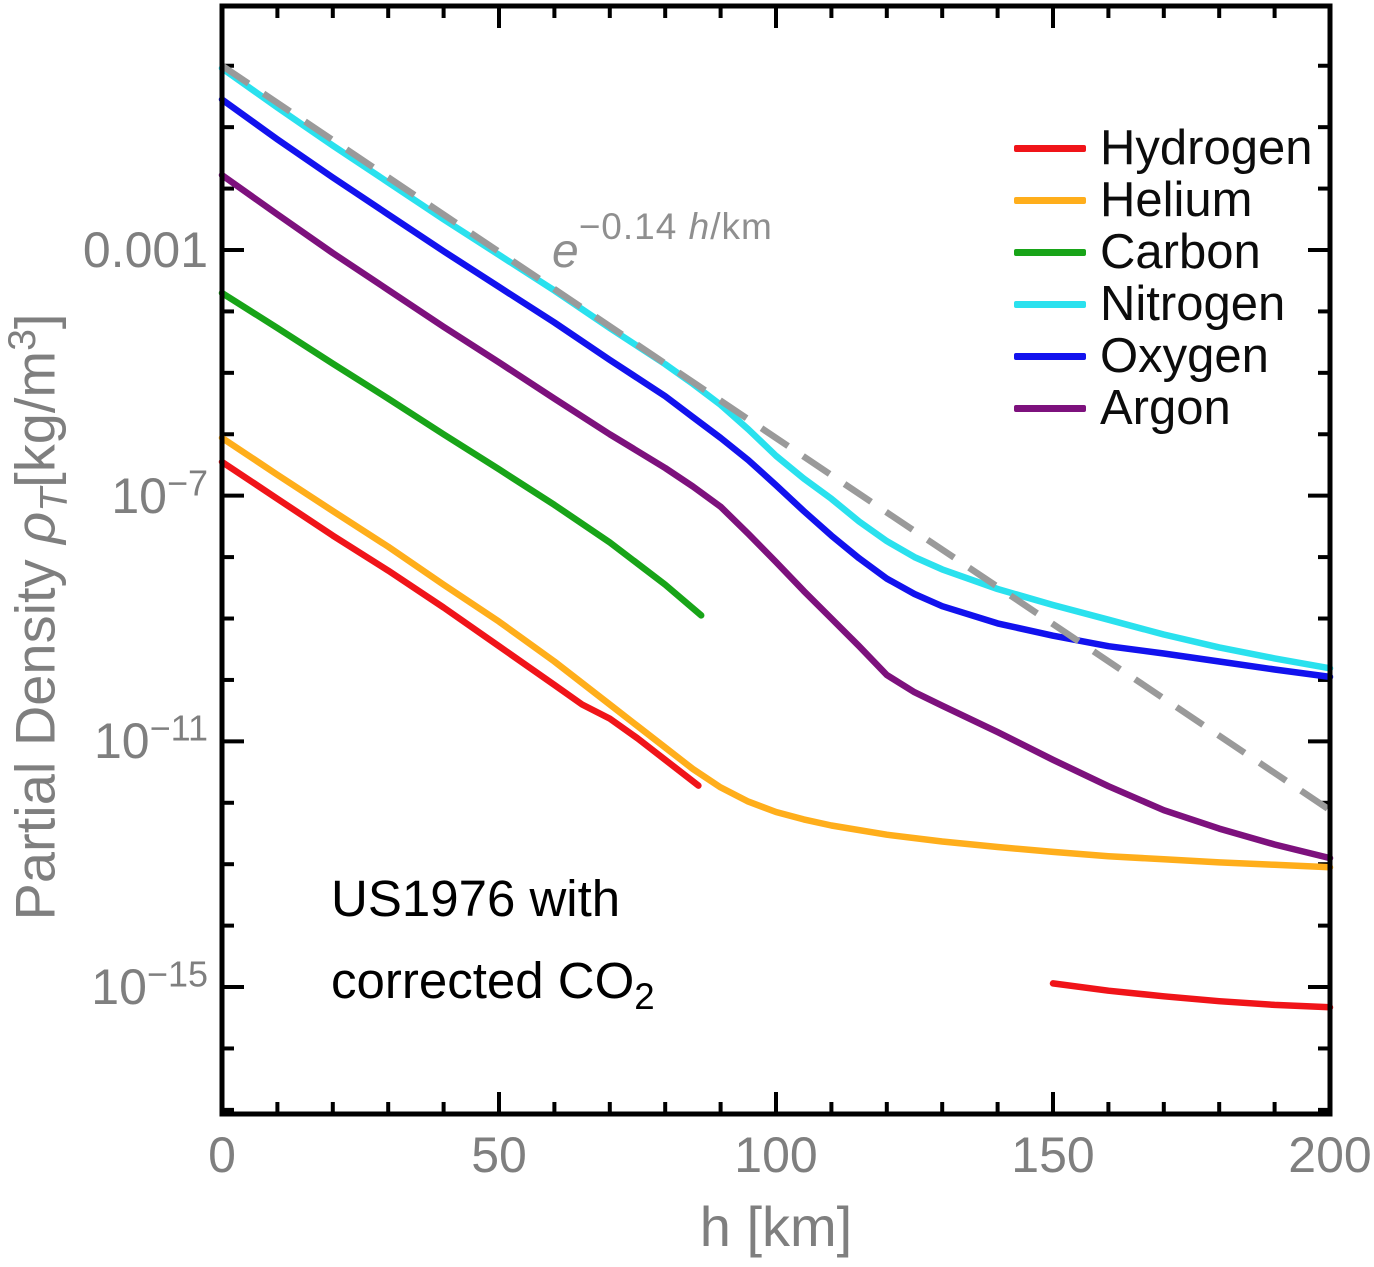  What do you see at coordinates (150, 738) in the screenshot?
I see `y-tick-label-1e-11: 10−11` at bounding box center [150, 738].